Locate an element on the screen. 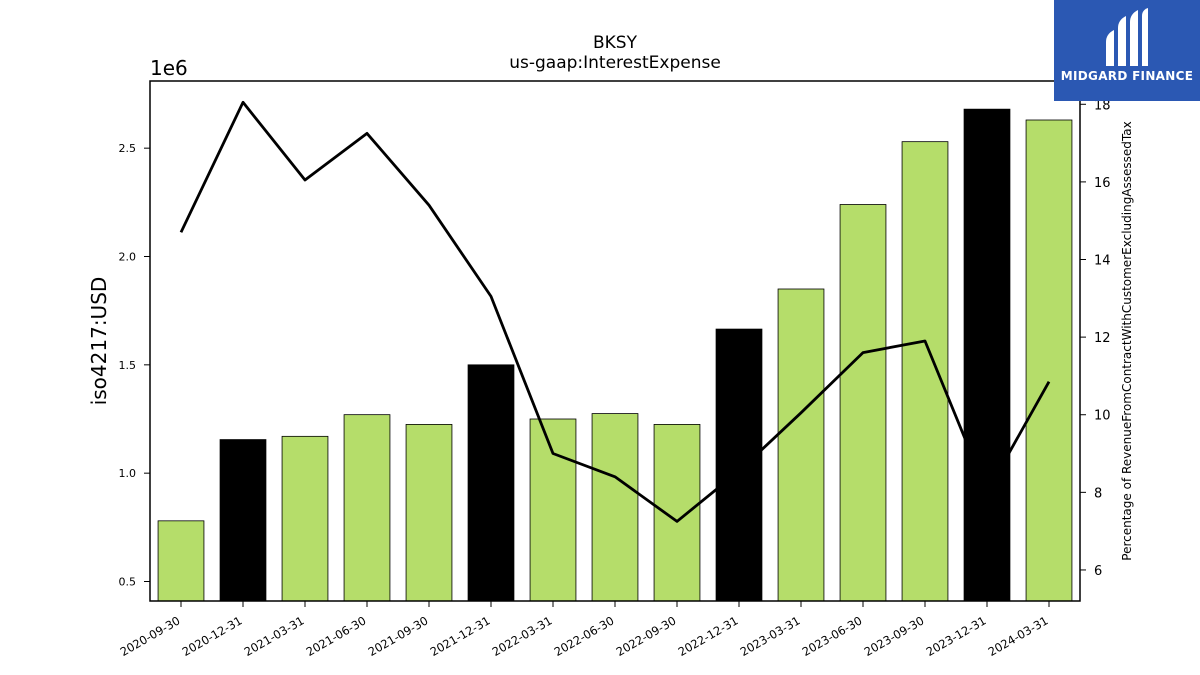  chart-subtitle: us-gaap:InterestExpense is located at coordinates (615, 63).